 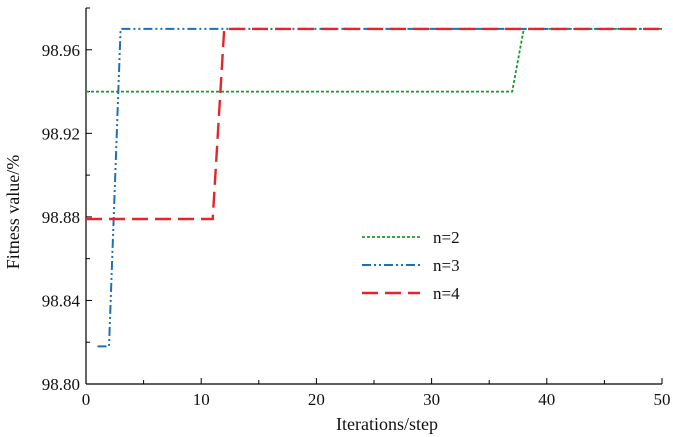 I want to click on x-tick-label: 0, so click(x=86, y=399).